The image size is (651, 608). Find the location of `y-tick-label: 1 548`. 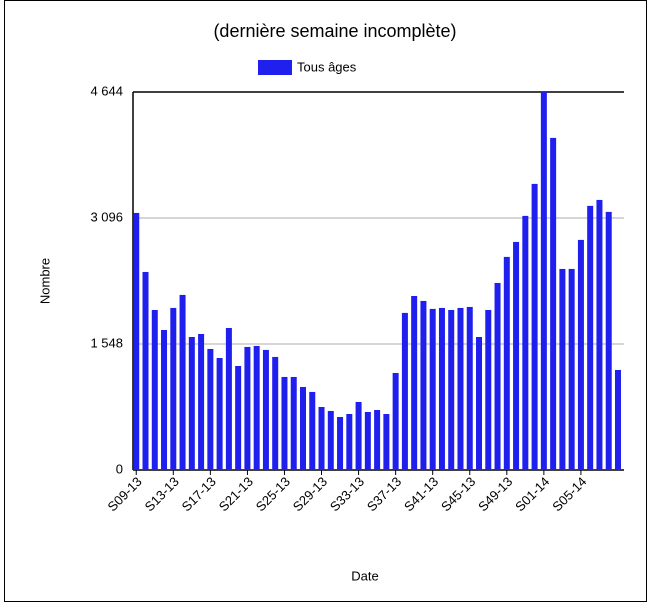

y-tick-label: 1 548 is located at coordinates (106, 342).